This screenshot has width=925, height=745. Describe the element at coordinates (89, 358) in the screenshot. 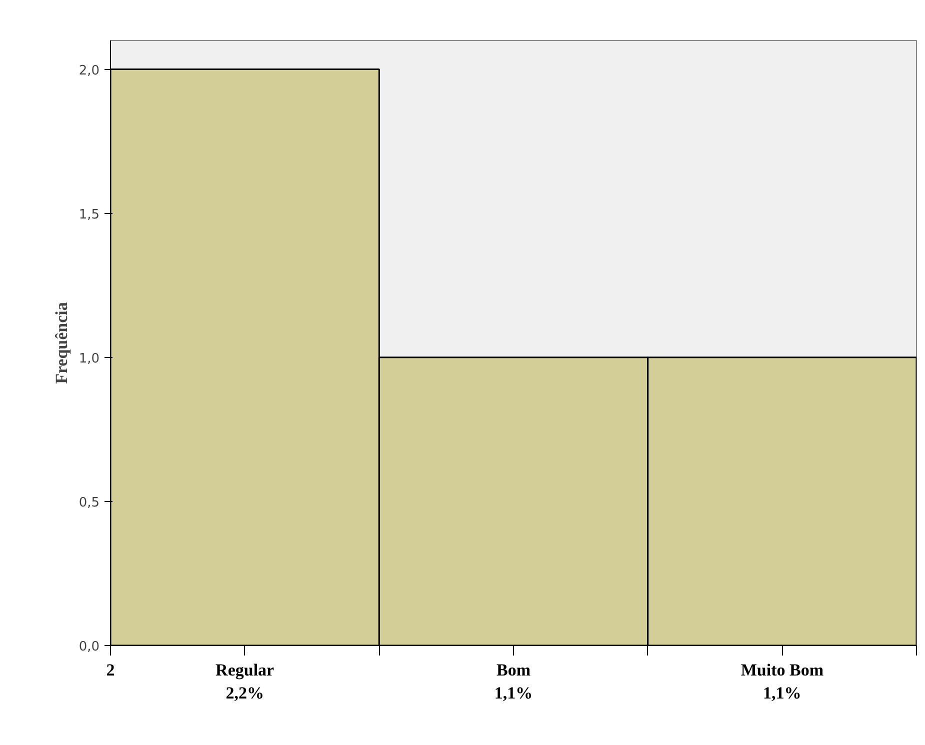

I see `y-tick-label: 1,0` at that location.